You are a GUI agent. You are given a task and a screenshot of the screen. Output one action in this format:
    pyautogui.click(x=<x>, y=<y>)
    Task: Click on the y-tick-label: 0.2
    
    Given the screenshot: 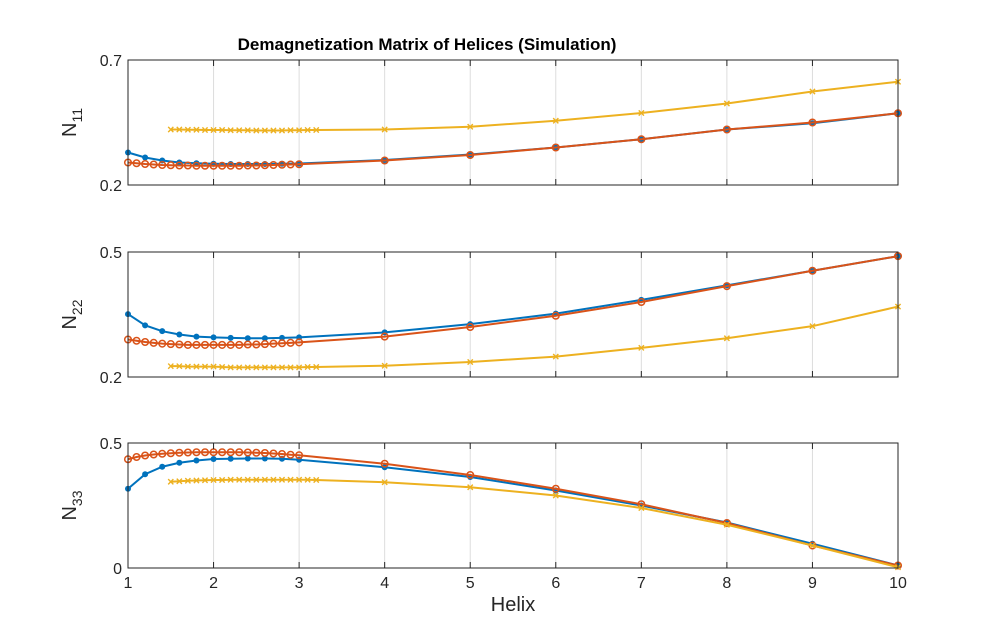 What is the action you would take?
    pyautogui.click(x=111, y=378)
    